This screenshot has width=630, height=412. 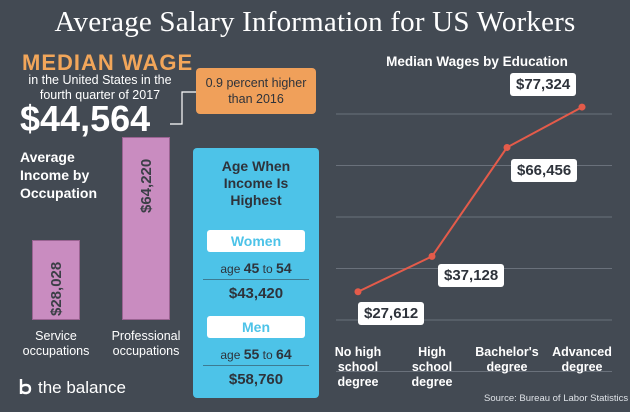 I want to click on men-age-to-word: to, so click(x=267, y=355).